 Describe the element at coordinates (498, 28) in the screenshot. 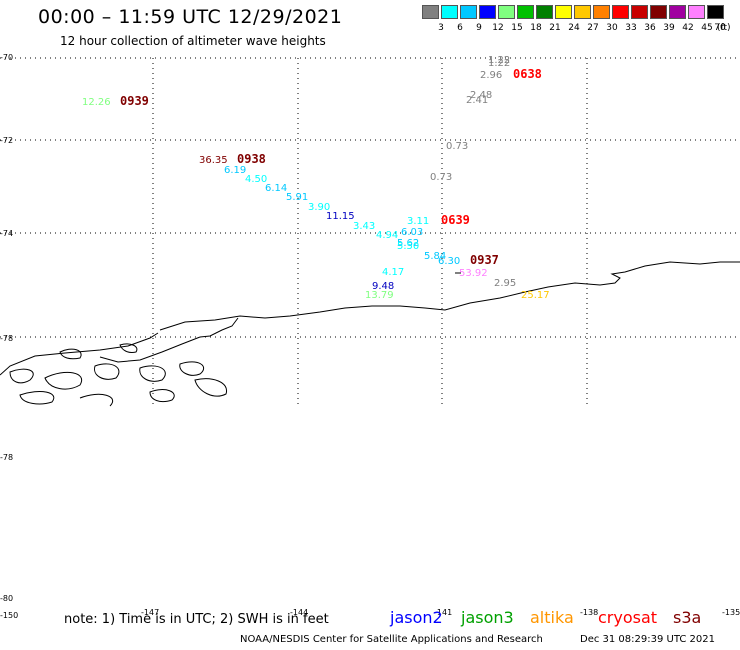

I see `legend-label: 12` at that location.